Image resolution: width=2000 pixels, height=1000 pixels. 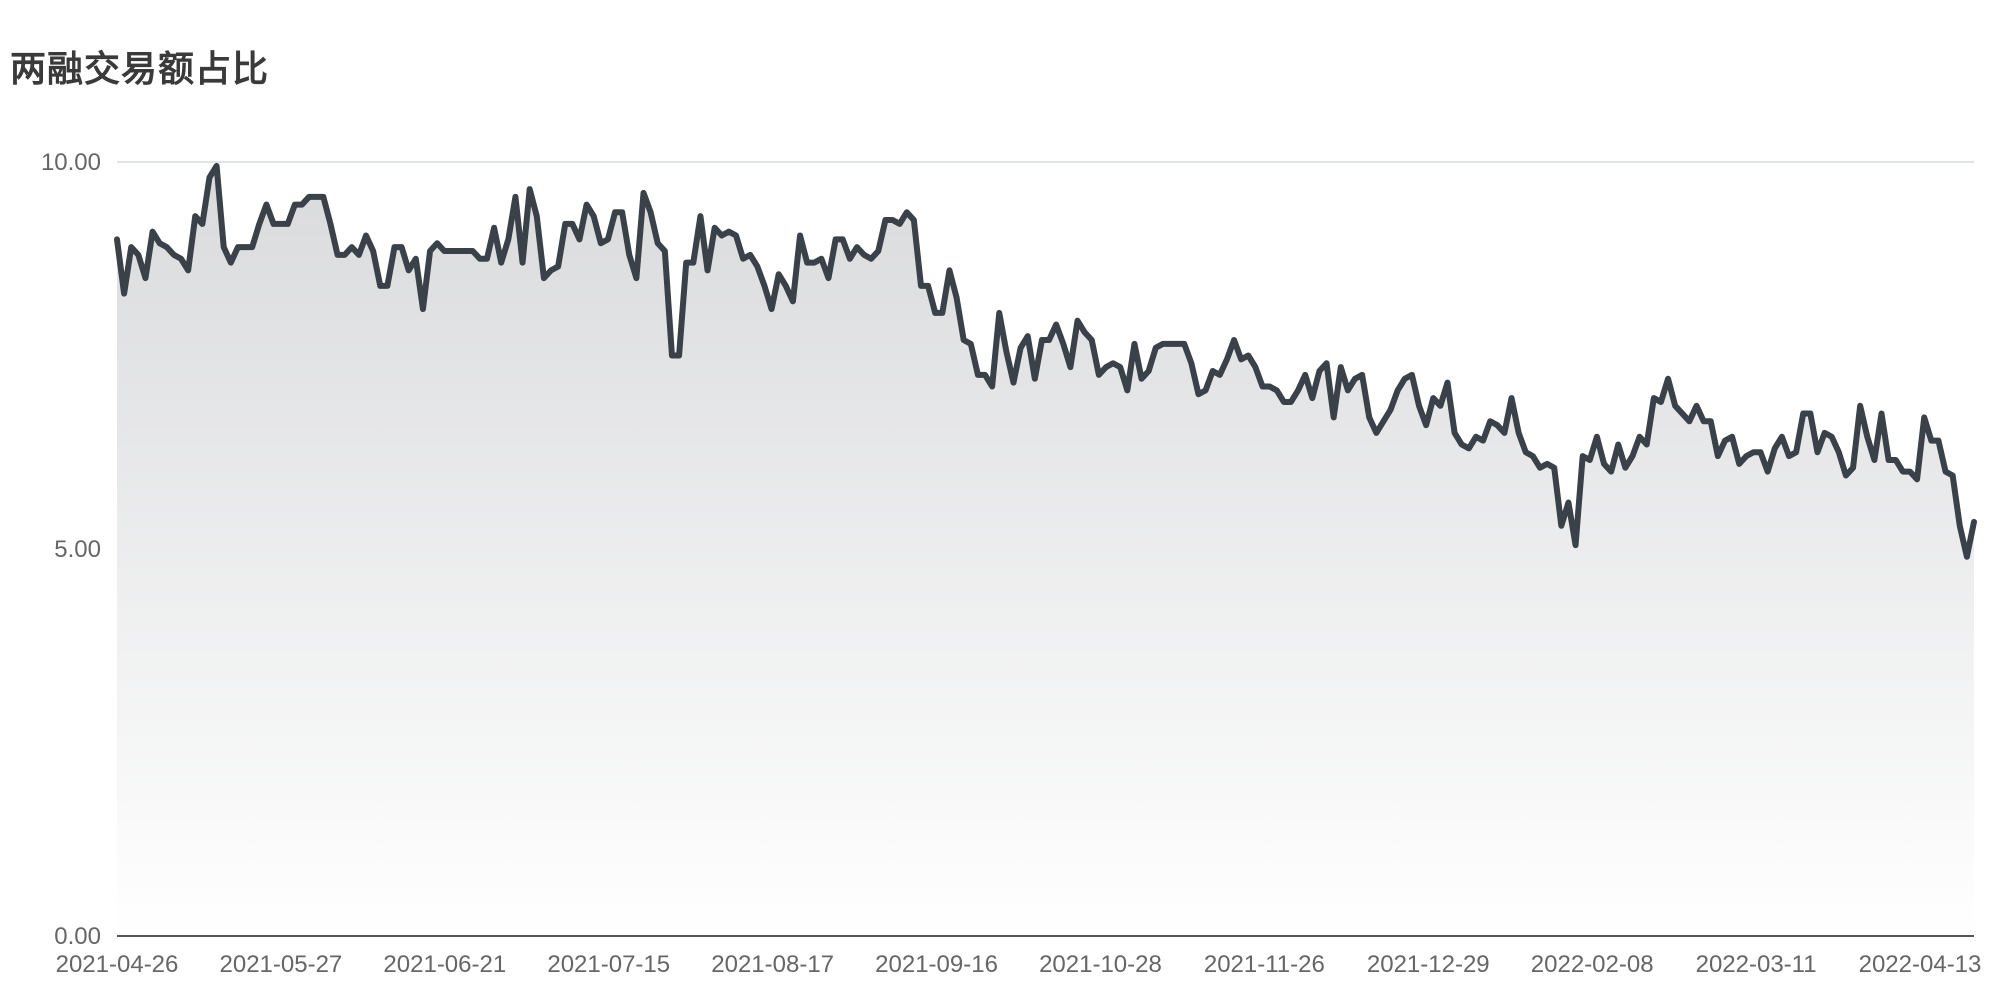 I want to click on y-tick-label-0: 0.00, so click(x=77, y=936).